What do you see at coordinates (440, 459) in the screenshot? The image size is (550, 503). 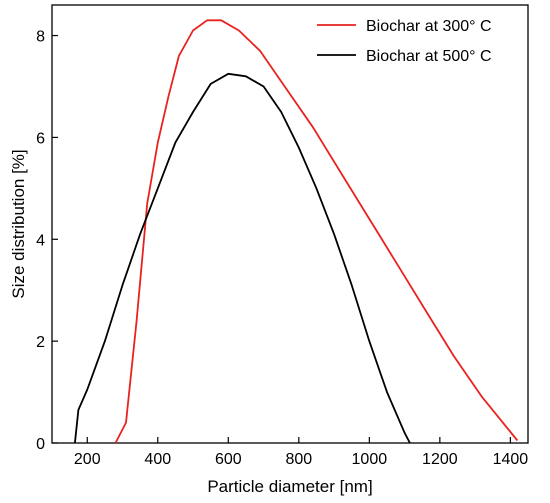 I see `x-tick-label: 1200` at bounding box center [440, 459].